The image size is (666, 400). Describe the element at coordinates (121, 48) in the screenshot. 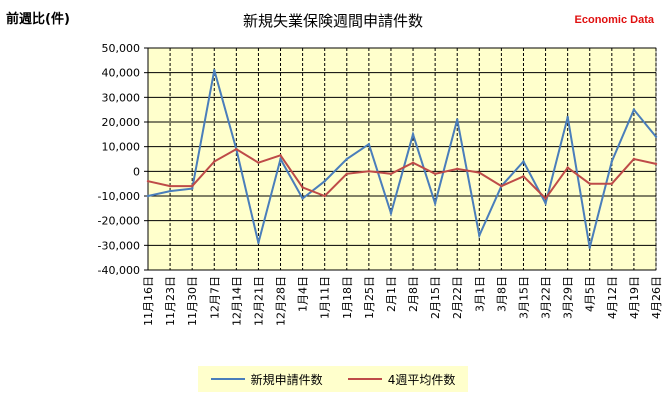

I see `y-tick-label: 50,000` at that location.